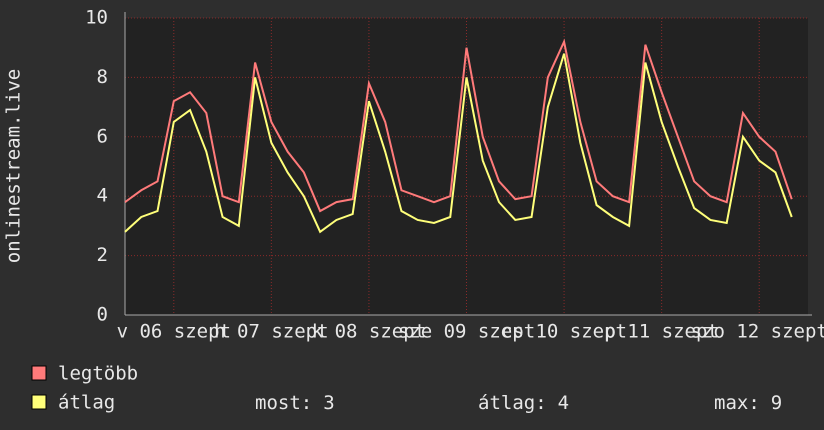  I want to click on y-tick-label: 8, so click(102, 77).